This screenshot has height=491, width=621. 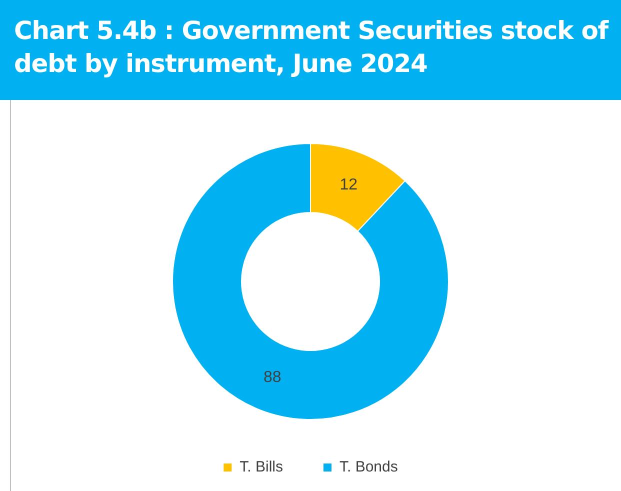 What do you see at coordinates (261, 467) in the screenshot?
I see `legend-label: T. Bills` at bounding box center [261, 467].